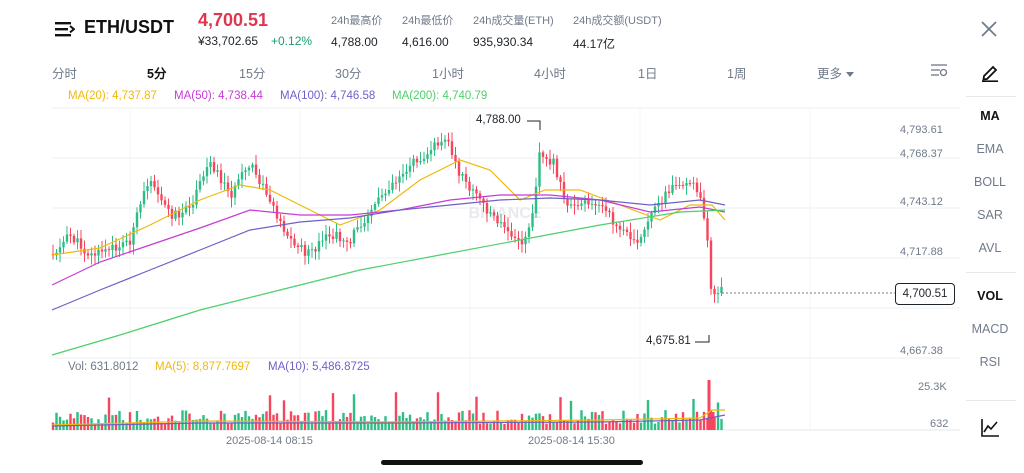 The width and height of the screenshot is (1024, 473). I want to click on tab-interval-5m: 5分, so click(157, 74).